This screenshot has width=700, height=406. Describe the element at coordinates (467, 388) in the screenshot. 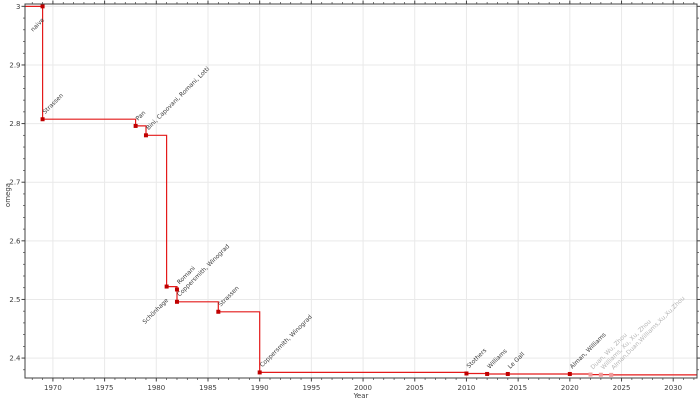

I see `x-tick-label: 2010` at that location.